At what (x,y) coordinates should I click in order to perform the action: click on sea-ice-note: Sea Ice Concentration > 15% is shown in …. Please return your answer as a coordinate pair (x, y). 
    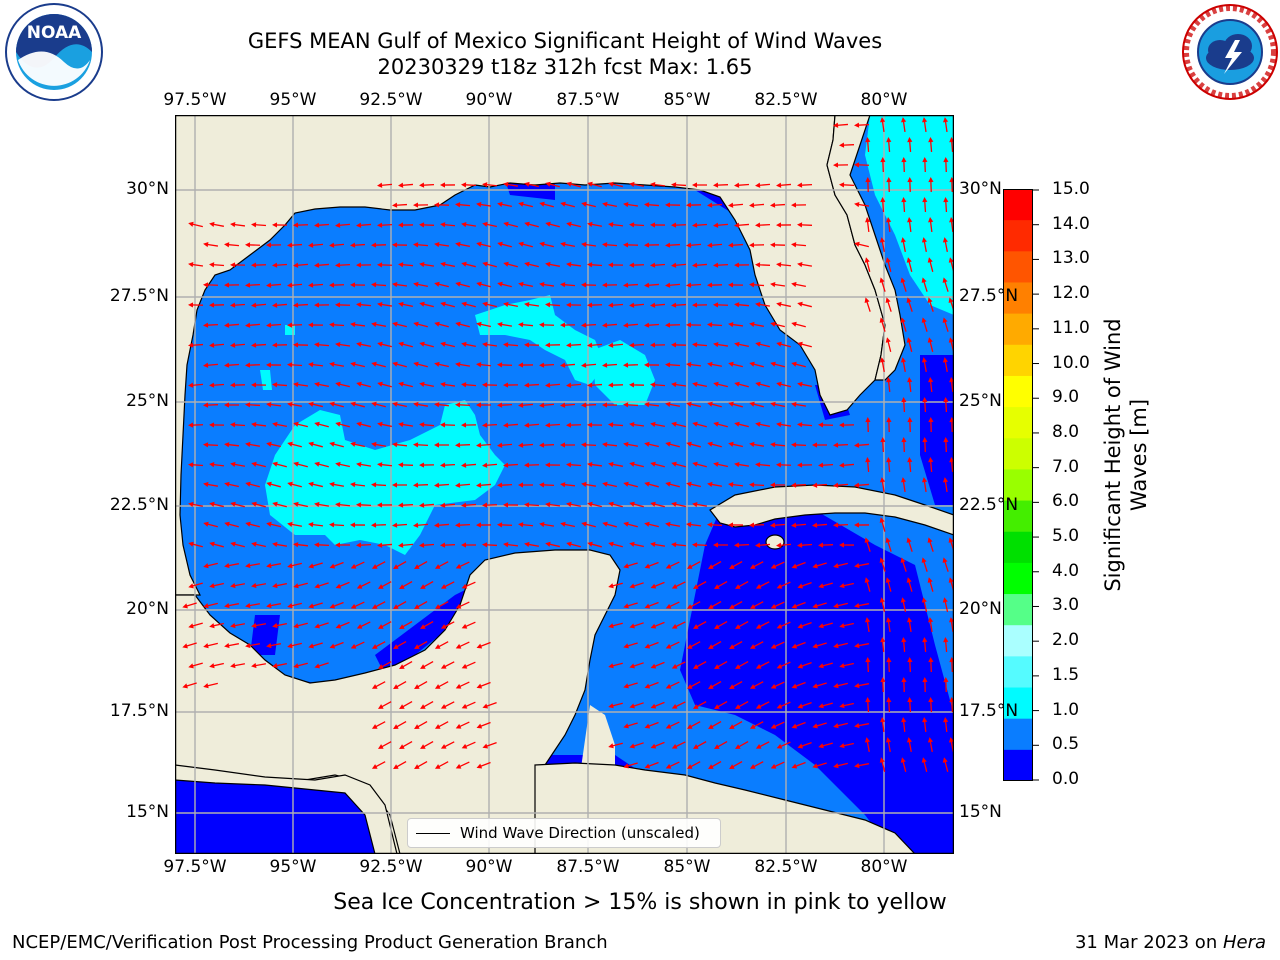
    Looking at the image, I should click on (640, 902).